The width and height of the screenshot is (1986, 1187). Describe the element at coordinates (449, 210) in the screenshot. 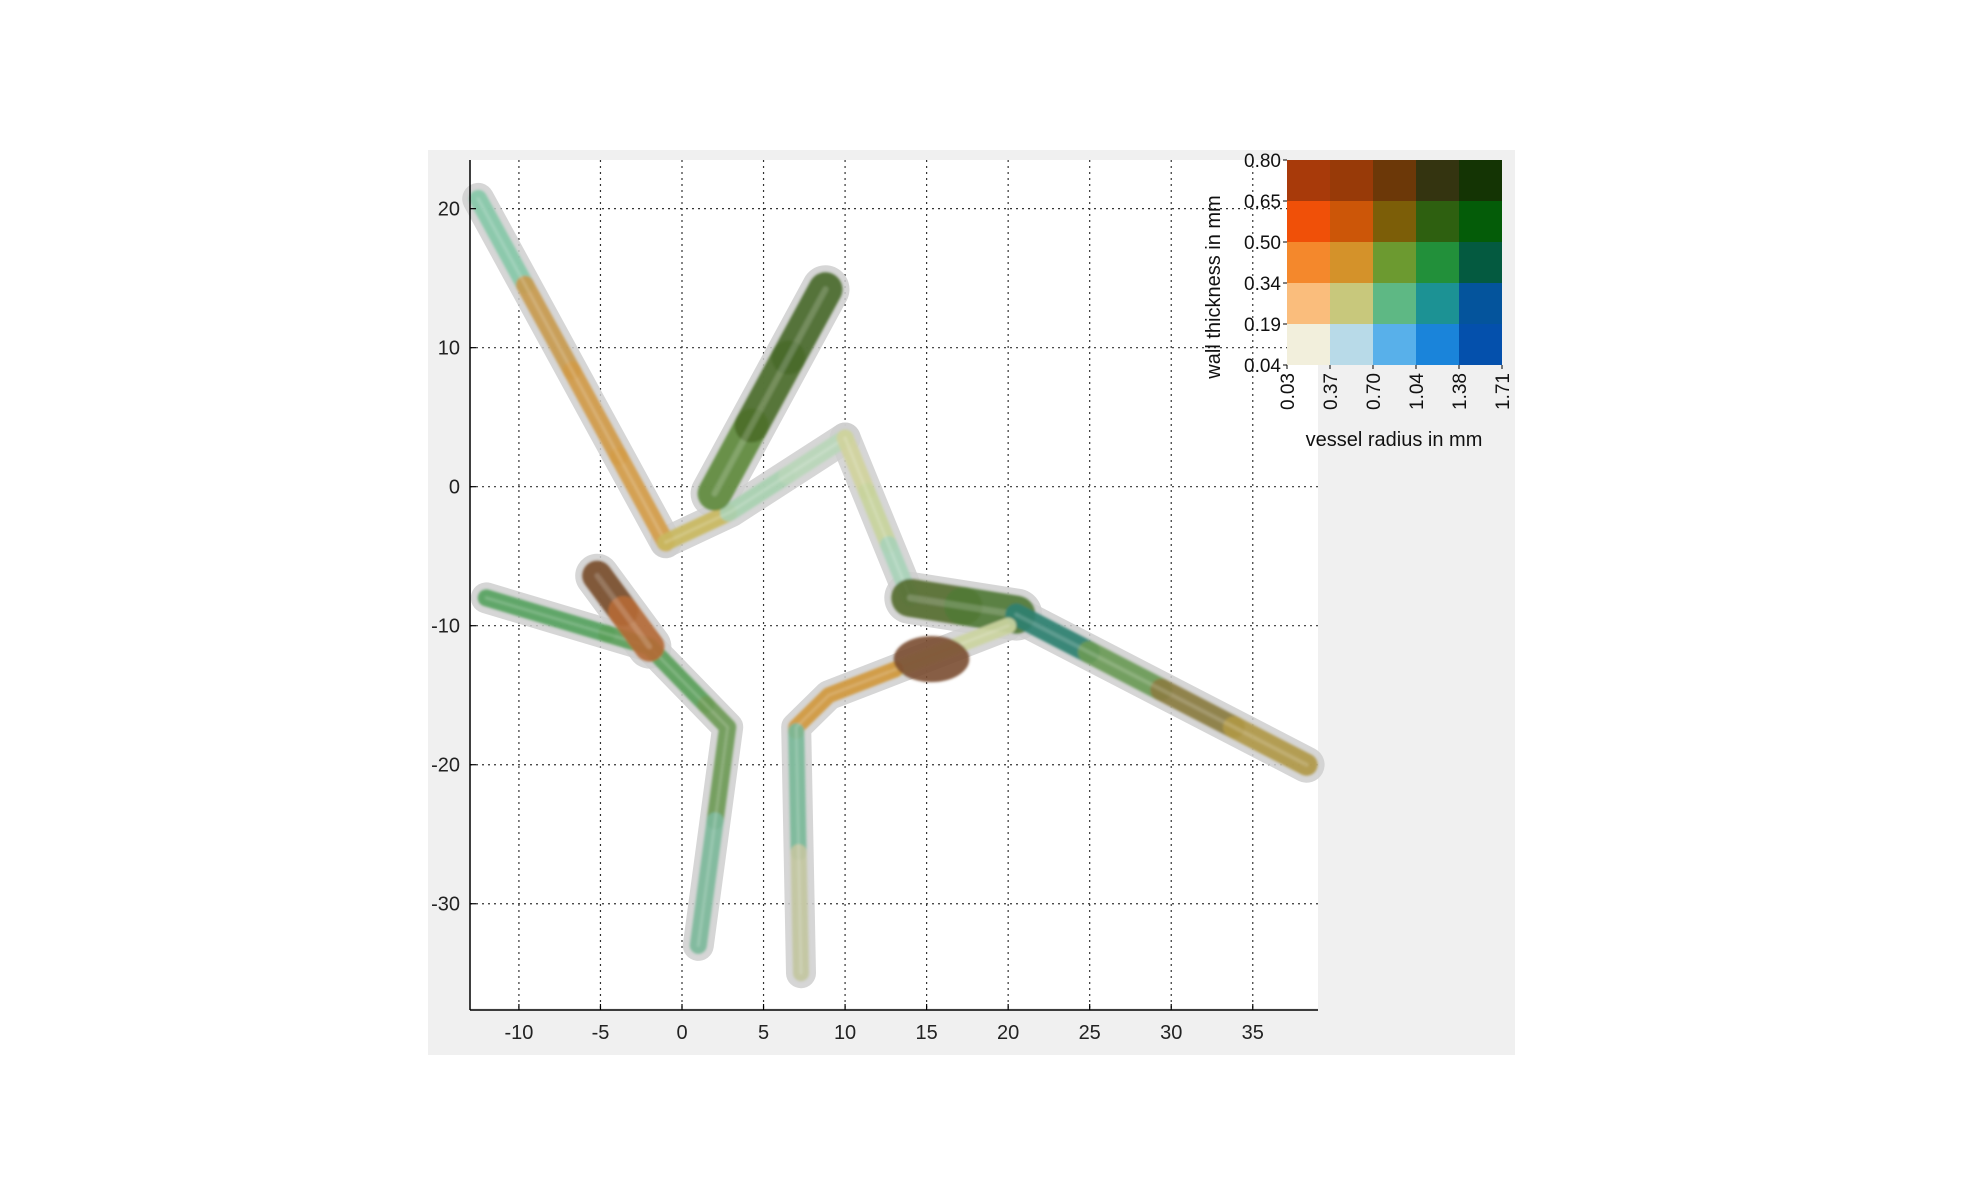

I see `y-tick-label: 20` at that location.